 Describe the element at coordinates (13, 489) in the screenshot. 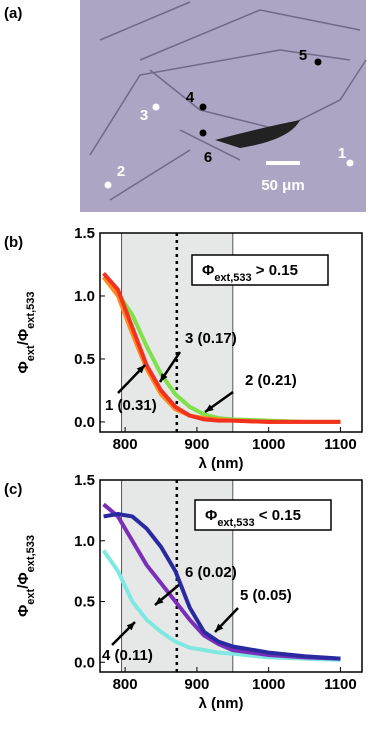

I see `panel-label: (c)` at that location.